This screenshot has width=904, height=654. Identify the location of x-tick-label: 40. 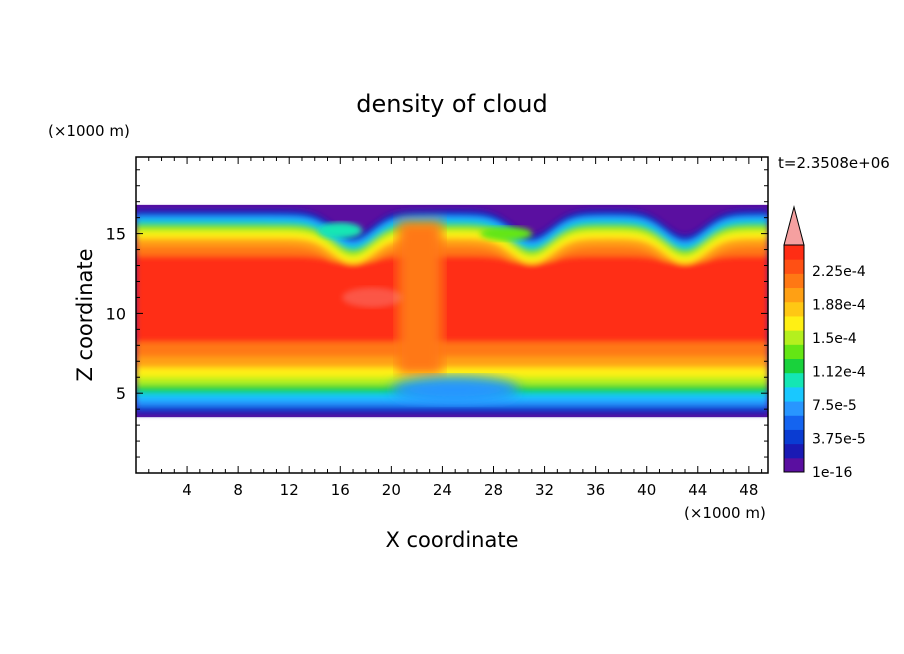
(646, 490).